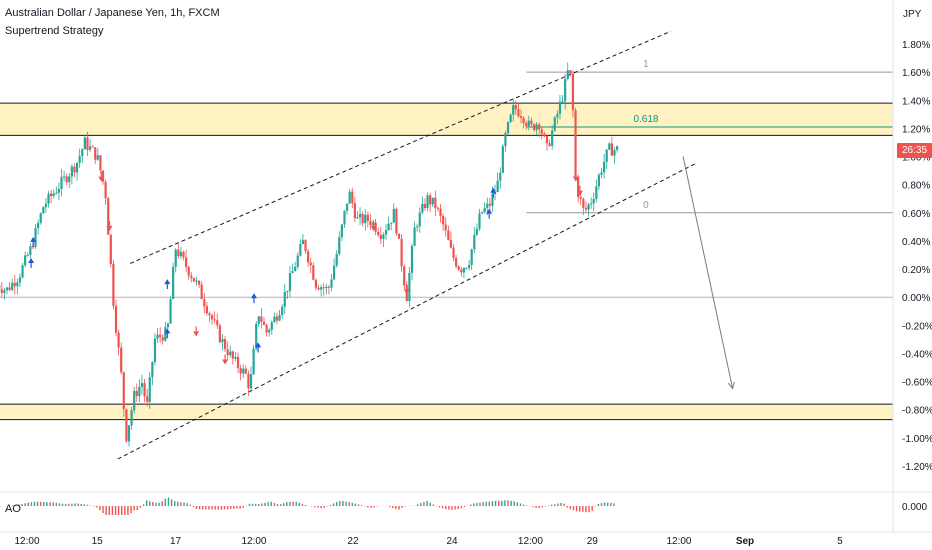 The image size is (932, 550). I want to click on fib-label-2: 0, so click(646, 205).